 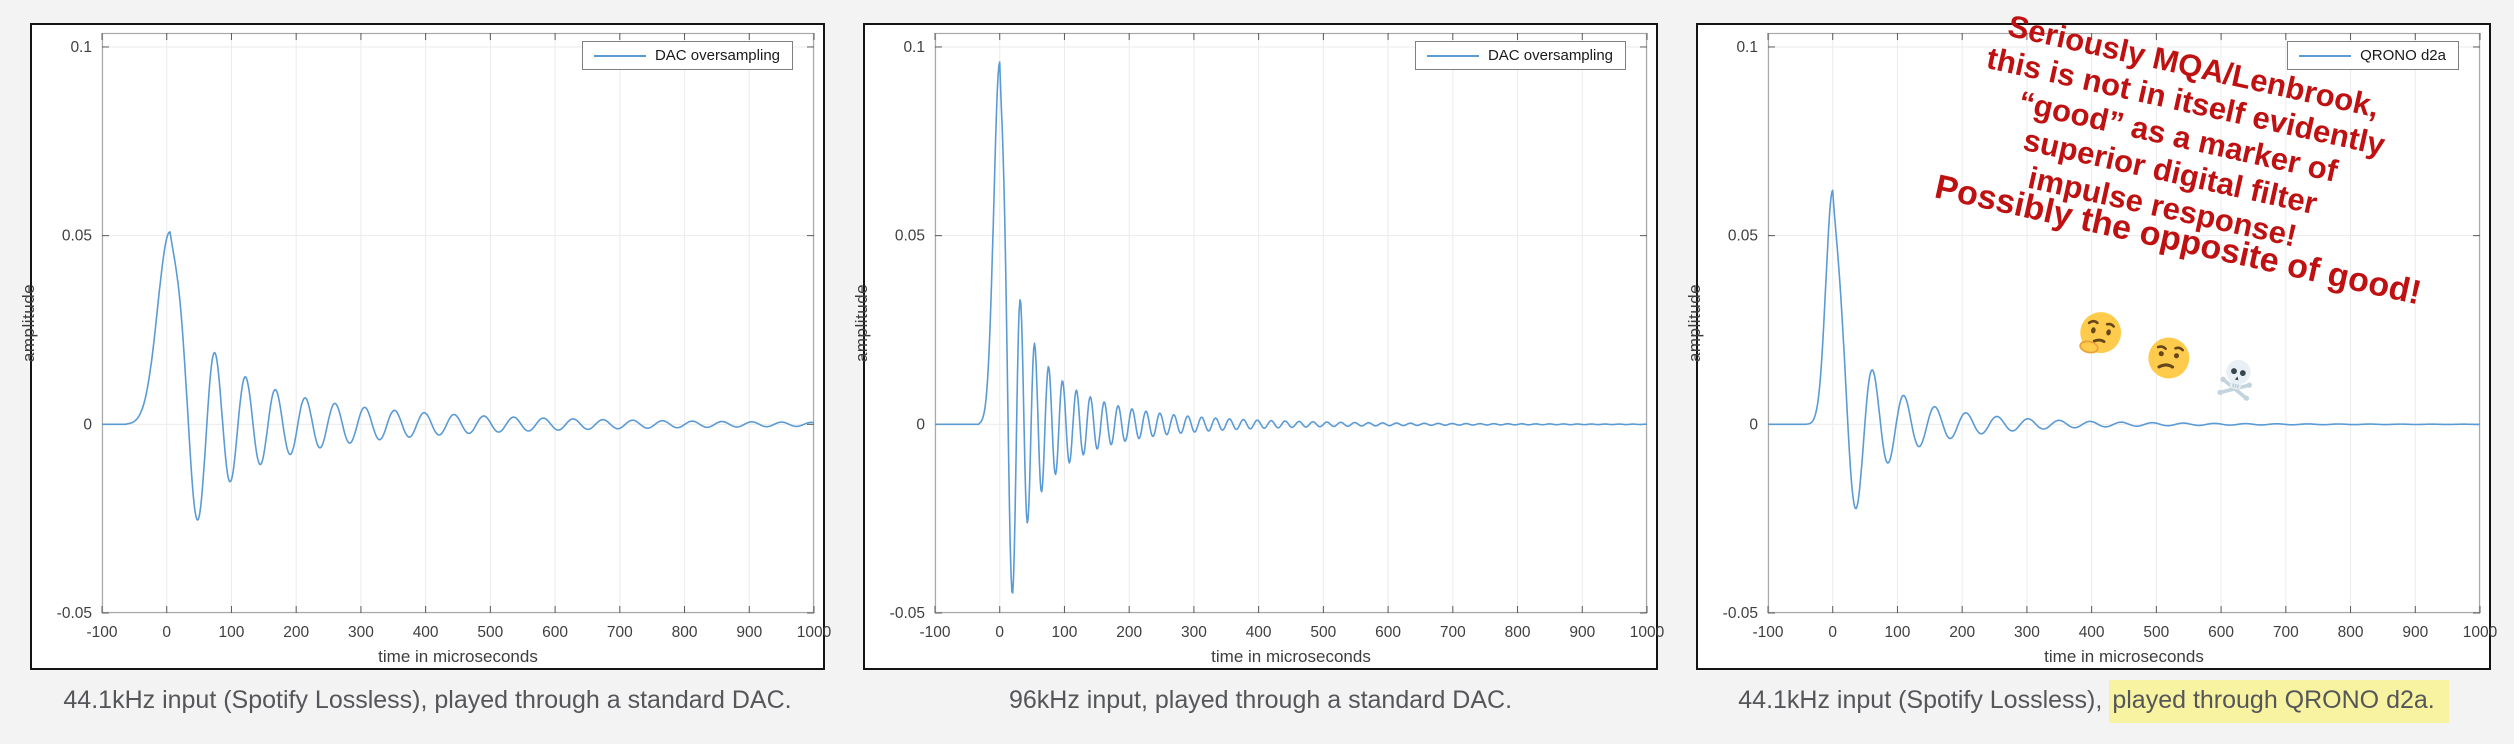 What do you see at coordinates (2279, 701) in the screenshot?
I see `caption-highlight: played through QRONO d2a.` at bounding box center [2279, 701].